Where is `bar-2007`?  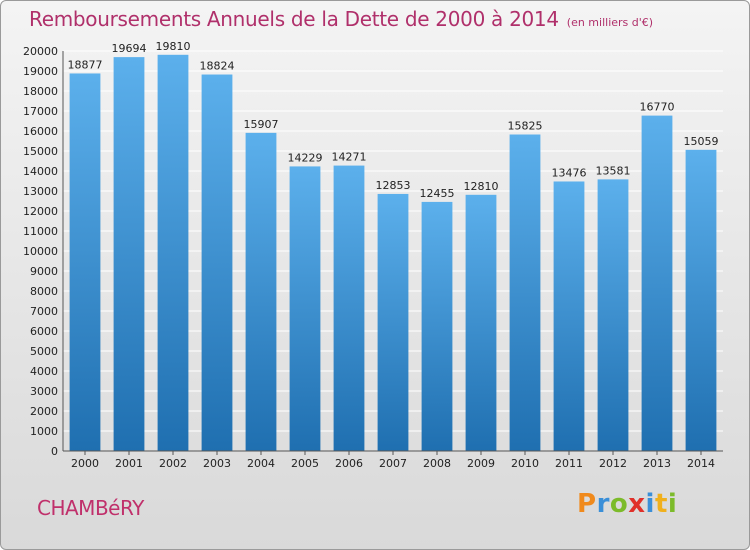
bar-2007 is located at coordinates (393, 322).